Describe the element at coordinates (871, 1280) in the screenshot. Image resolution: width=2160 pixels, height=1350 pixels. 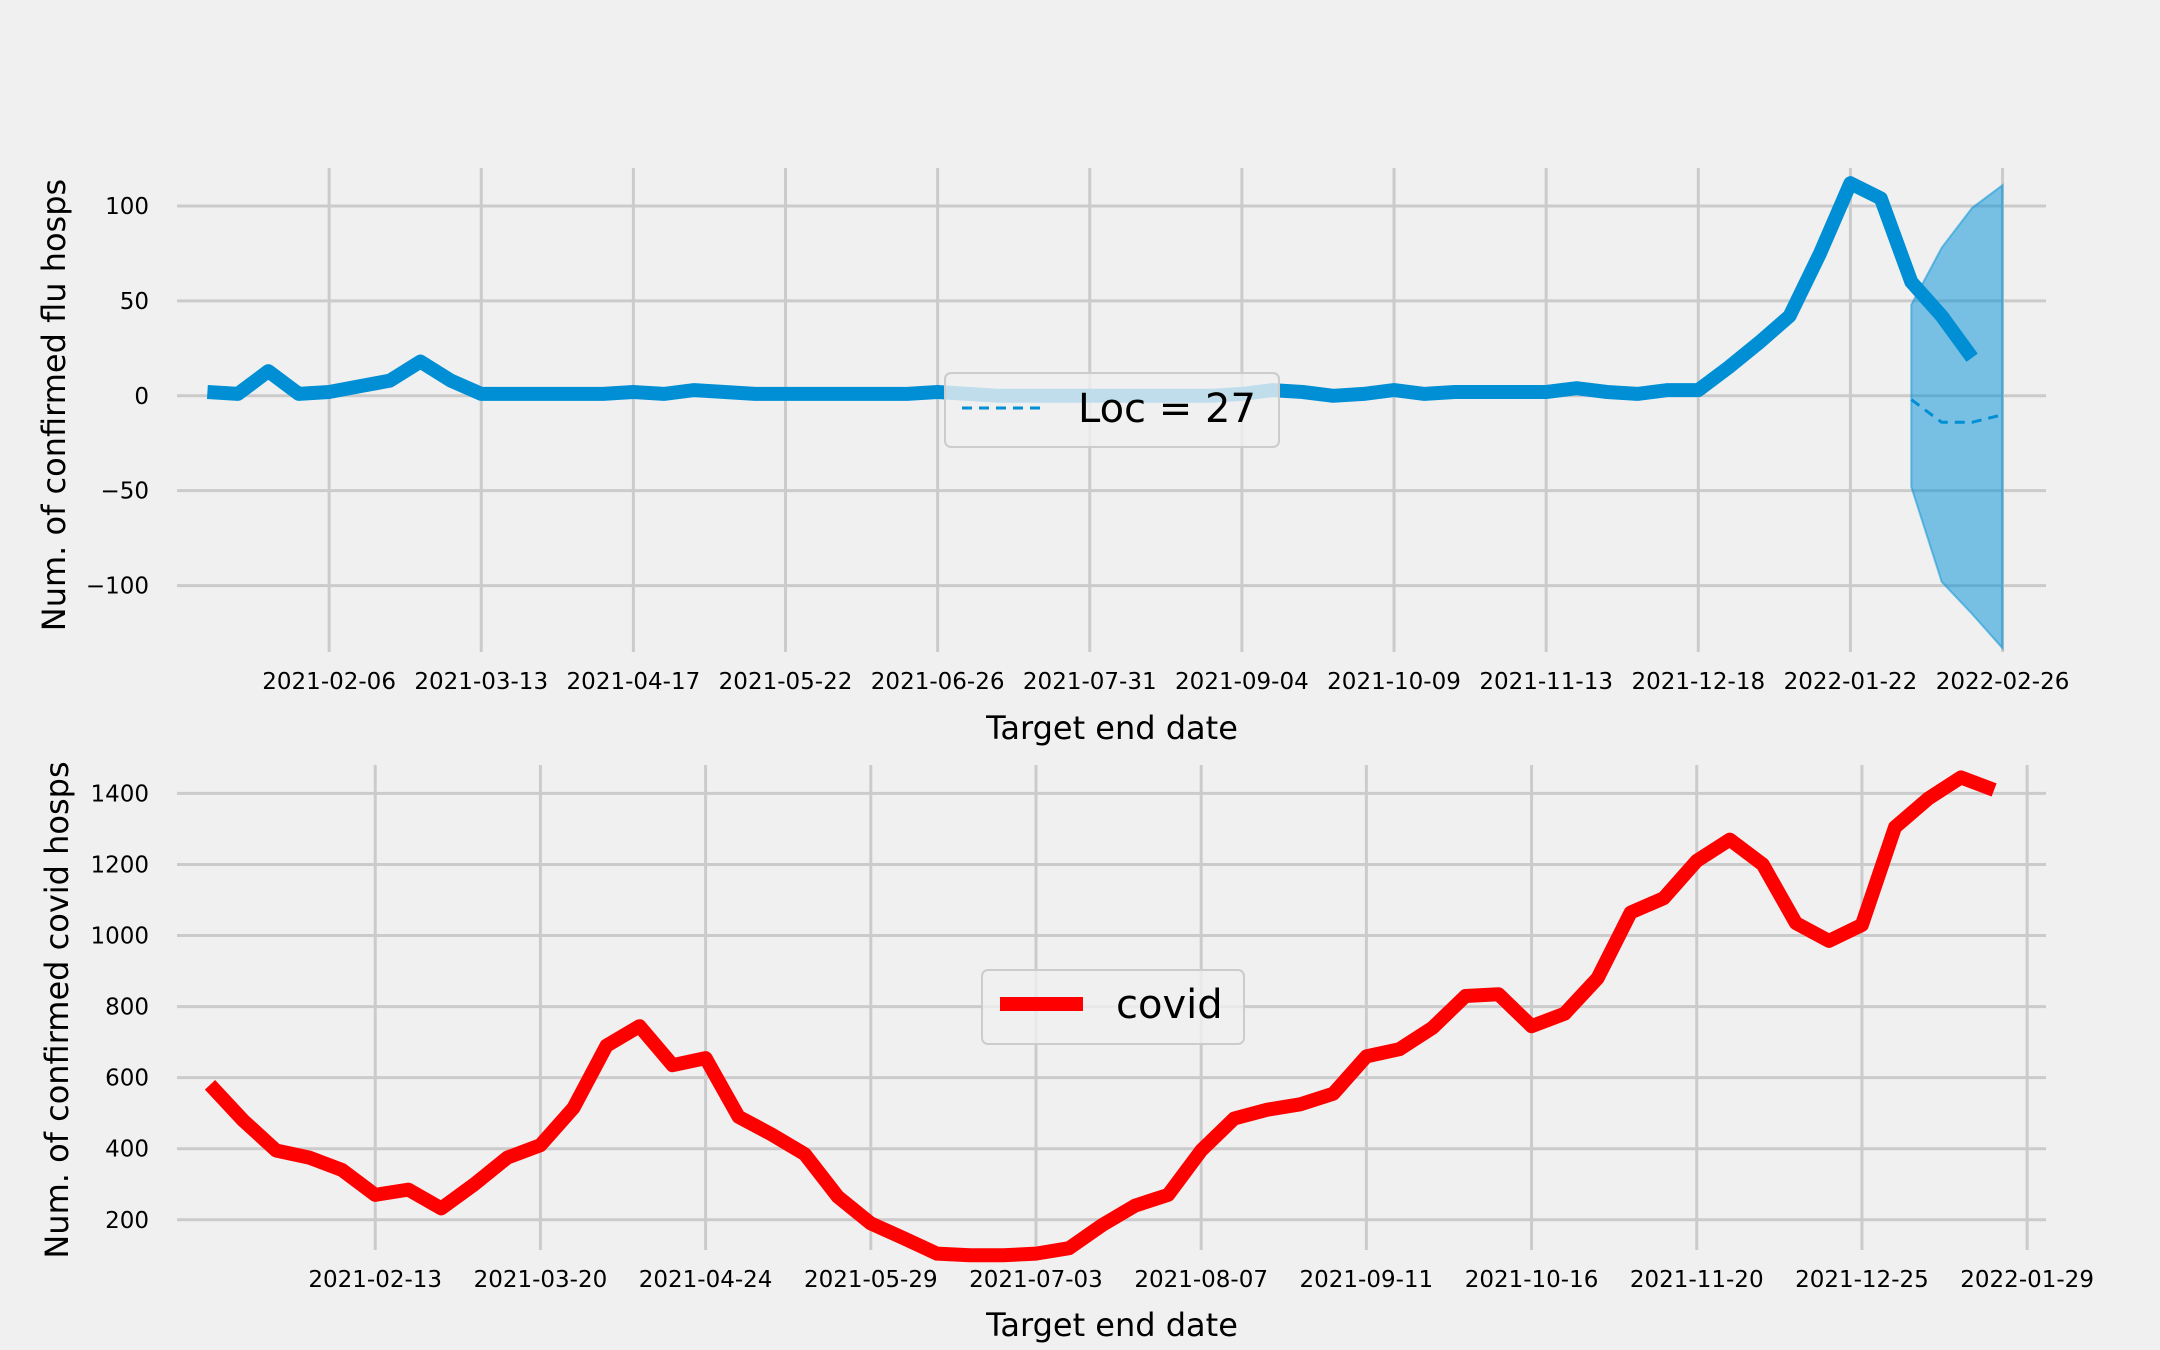
I see `x-tick-label: 2021-05-29` at that location.